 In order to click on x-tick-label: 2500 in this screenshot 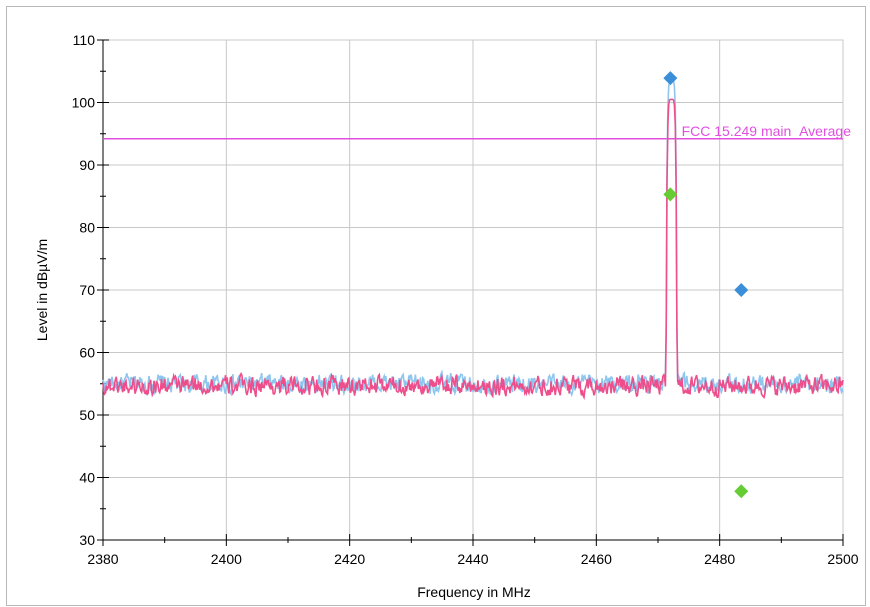, I will do `click(842, 559)`.